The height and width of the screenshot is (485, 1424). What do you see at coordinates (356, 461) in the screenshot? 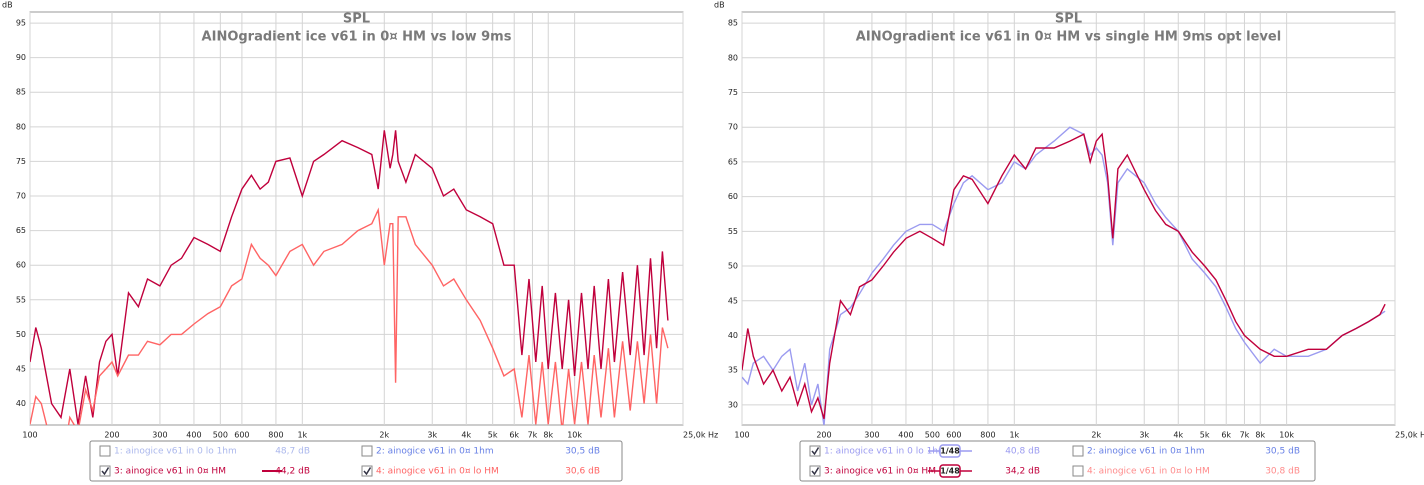
I see `legend-box` at bounding box center [356, 461].